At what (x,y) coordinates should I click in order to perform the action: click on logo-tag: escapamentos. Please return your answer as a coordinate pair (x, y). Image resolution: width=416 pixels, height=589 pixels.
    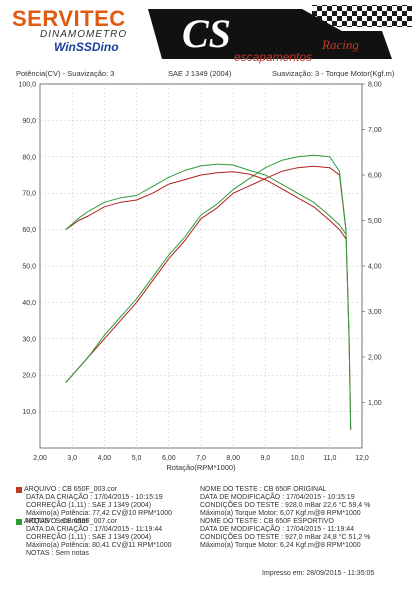
    Looking at the image, I should click on (273, 57).